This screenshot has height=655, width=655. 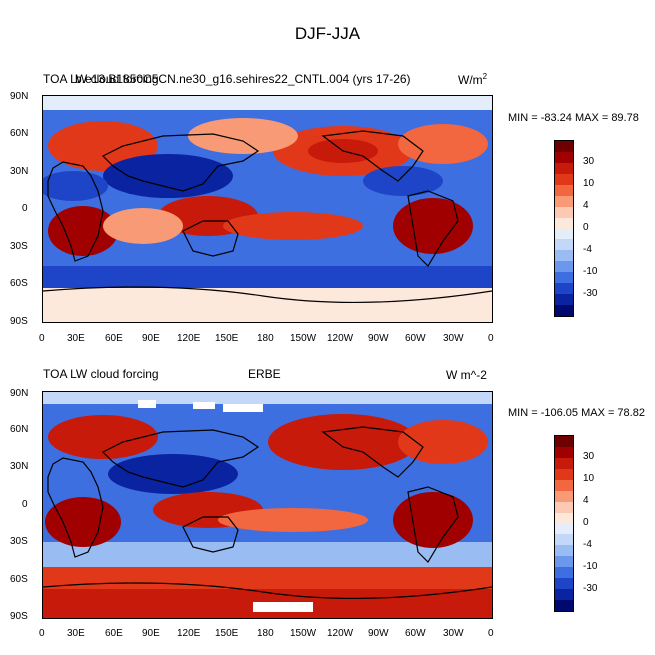 I want to click on panel-erbe-lat-90s: 90S, so click(x=19, y=616).